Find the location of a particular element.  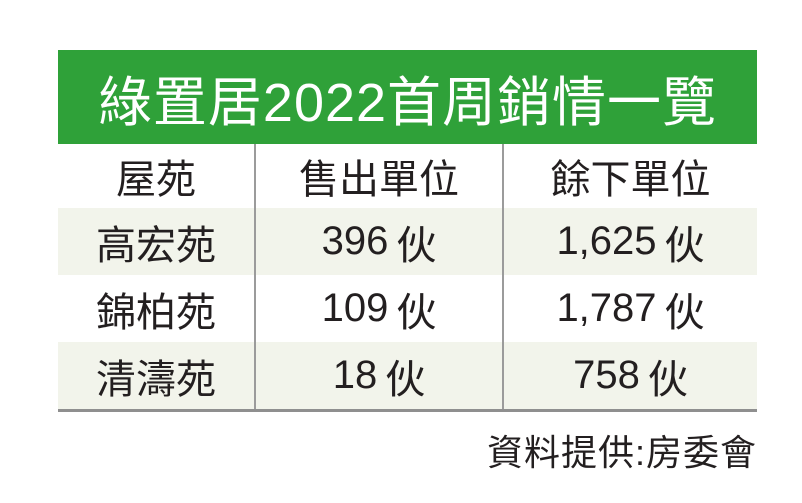

units-sold-cell: 396 伙 is located at coordinates (379, 241).